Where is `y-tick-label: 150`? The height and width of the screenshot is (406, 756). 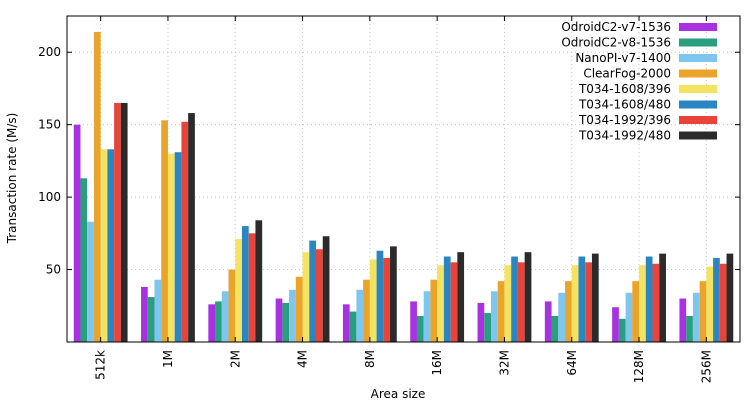
y-tick-label: 150 is located at coordinates (49, 125).